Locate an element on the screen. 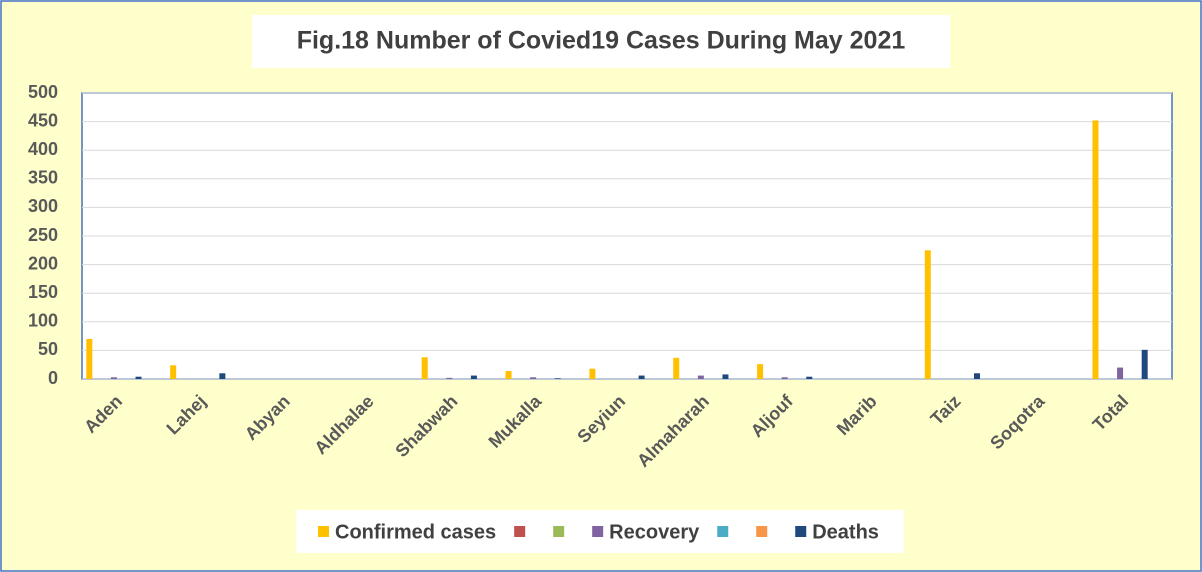  y-tick-label: 150 is located at coordinates (43, 292).